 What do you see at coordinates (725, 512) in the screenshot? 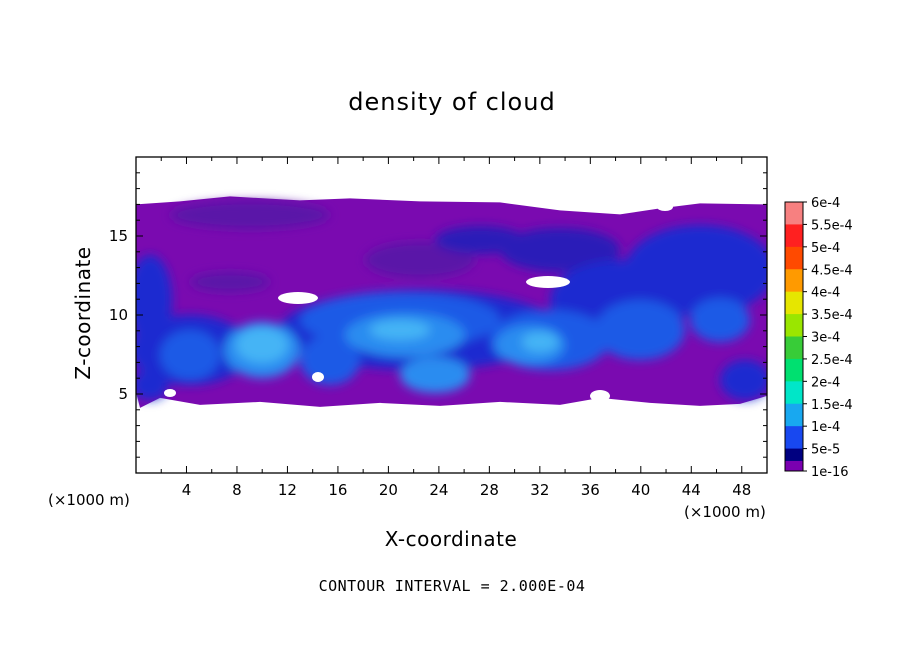
I see `x-unit-right: (×1000 m)` at bounding box center [725, 512].